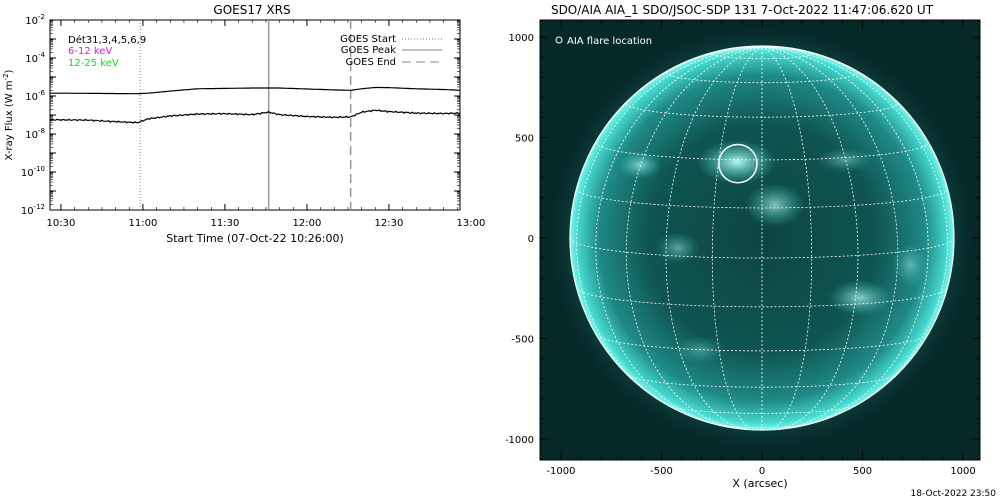 This screenshot has width=1000, height=500. What do you see at coordinates (962, 471) in the screenshot?
I see `aia-x-tick-label: 1000` at bounding box center [962, 471].